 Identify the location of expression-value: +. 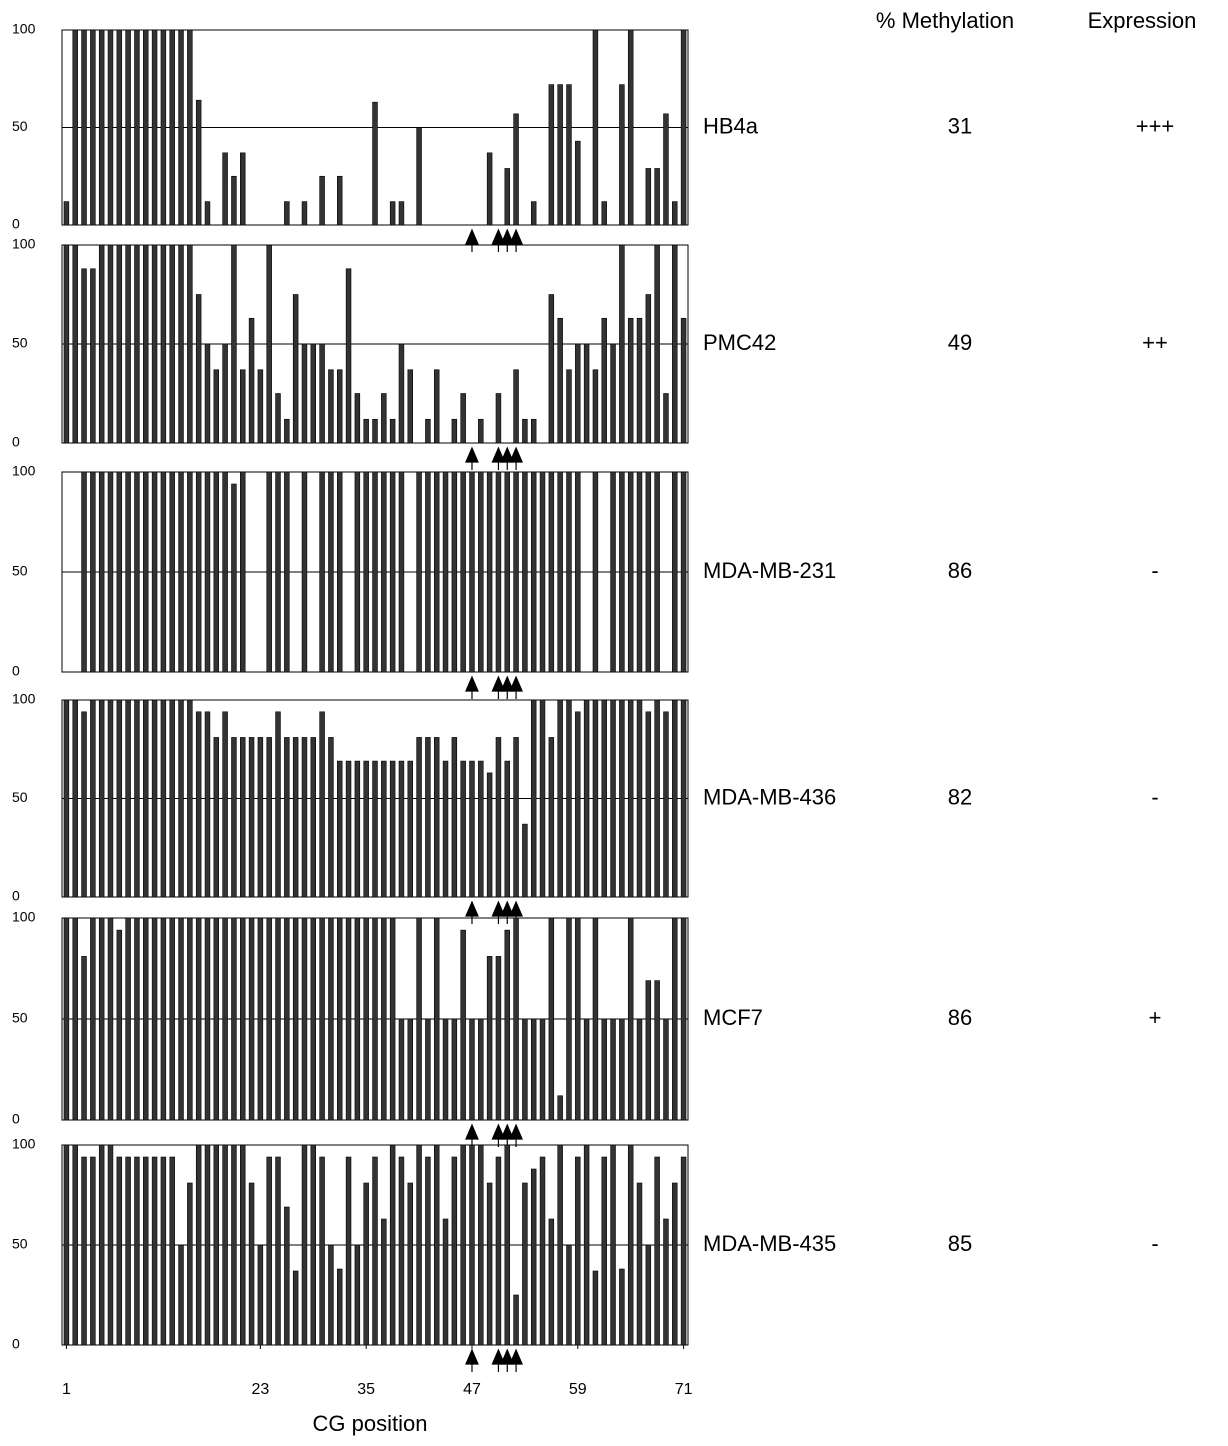
(1155, 1017).